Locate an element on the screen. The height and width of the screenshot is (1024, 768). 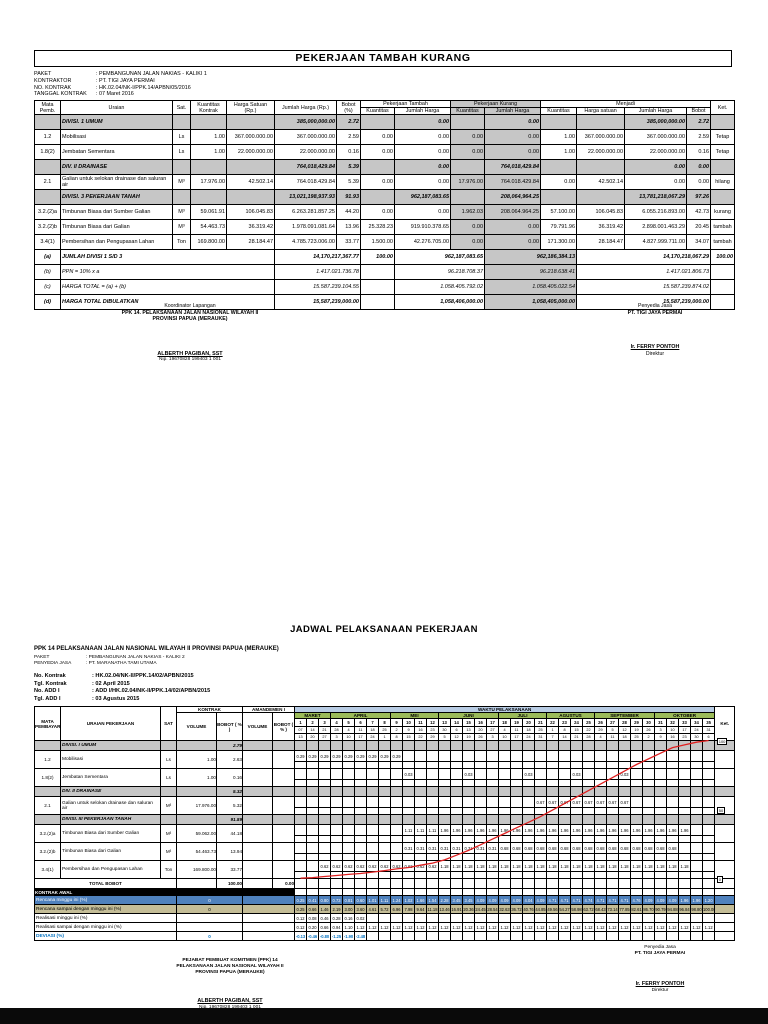
cell-menjadi: 15,587,239,000.00 is located at coordinates (644, 302).